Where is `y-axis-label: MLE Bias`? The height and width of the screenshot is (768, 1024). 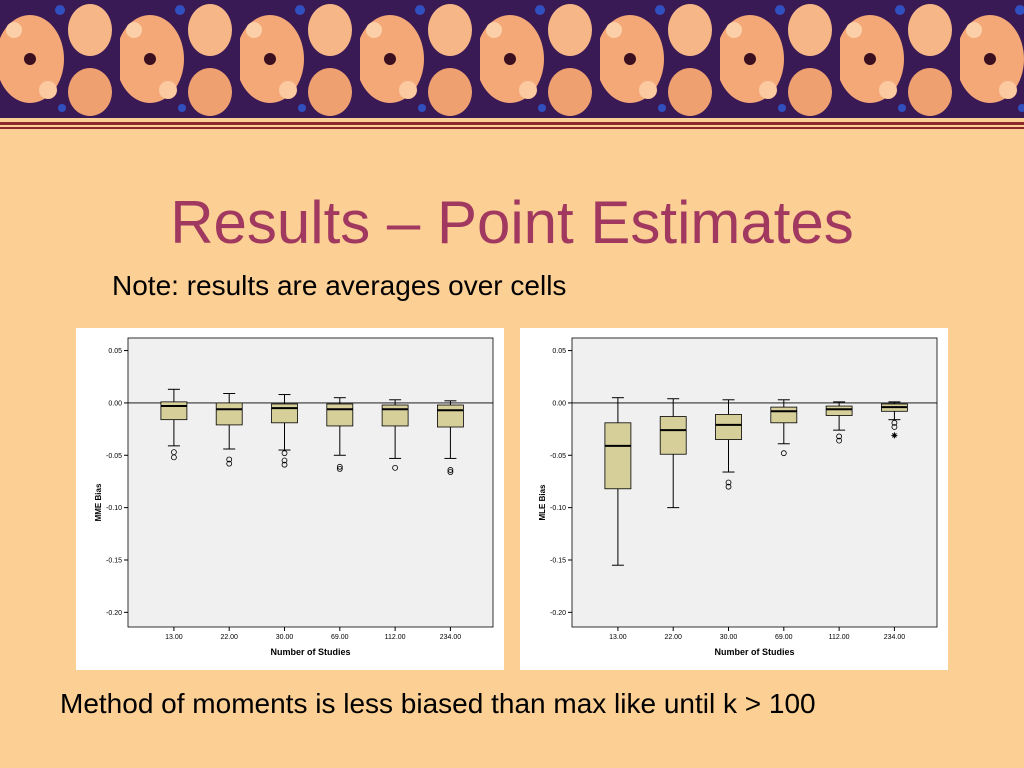 y-axis-label: MLE Bias is located at coordinates (542, 502).